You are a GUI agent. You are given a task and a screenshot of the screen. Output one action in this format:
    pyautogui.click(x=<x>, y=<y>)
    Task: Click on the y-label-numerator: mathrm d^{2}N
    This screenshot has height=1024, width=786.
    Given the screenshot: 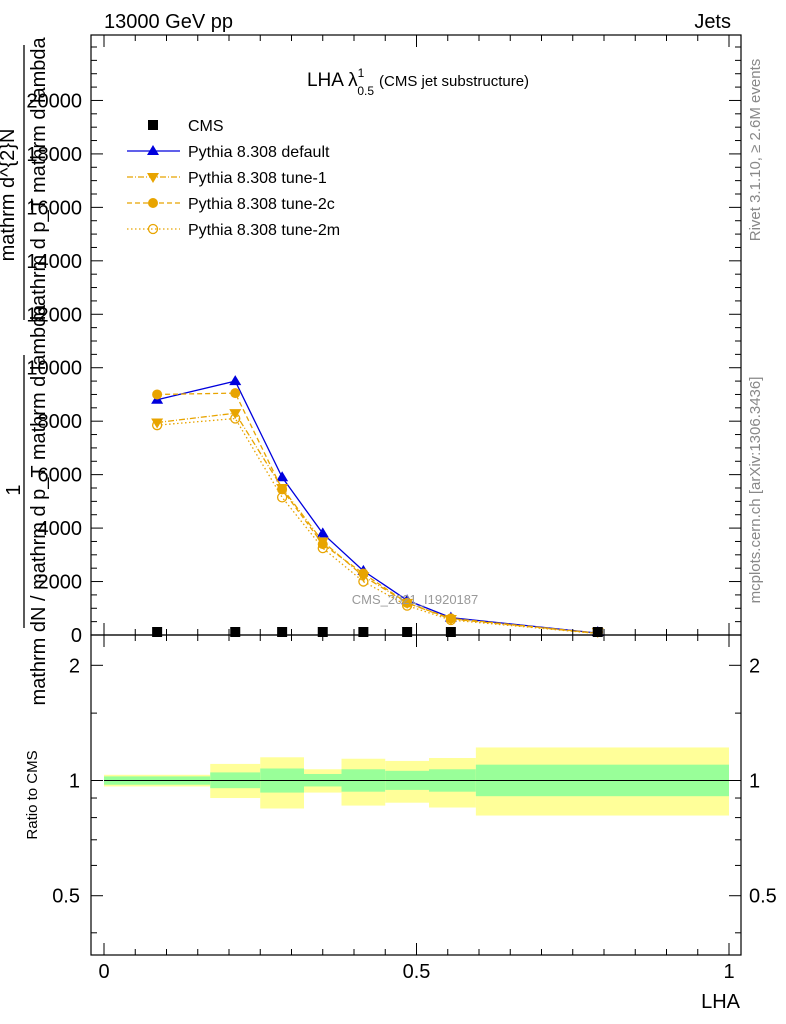 What is the action you would take?
    pyautogui.click(x=9, y=195)
    